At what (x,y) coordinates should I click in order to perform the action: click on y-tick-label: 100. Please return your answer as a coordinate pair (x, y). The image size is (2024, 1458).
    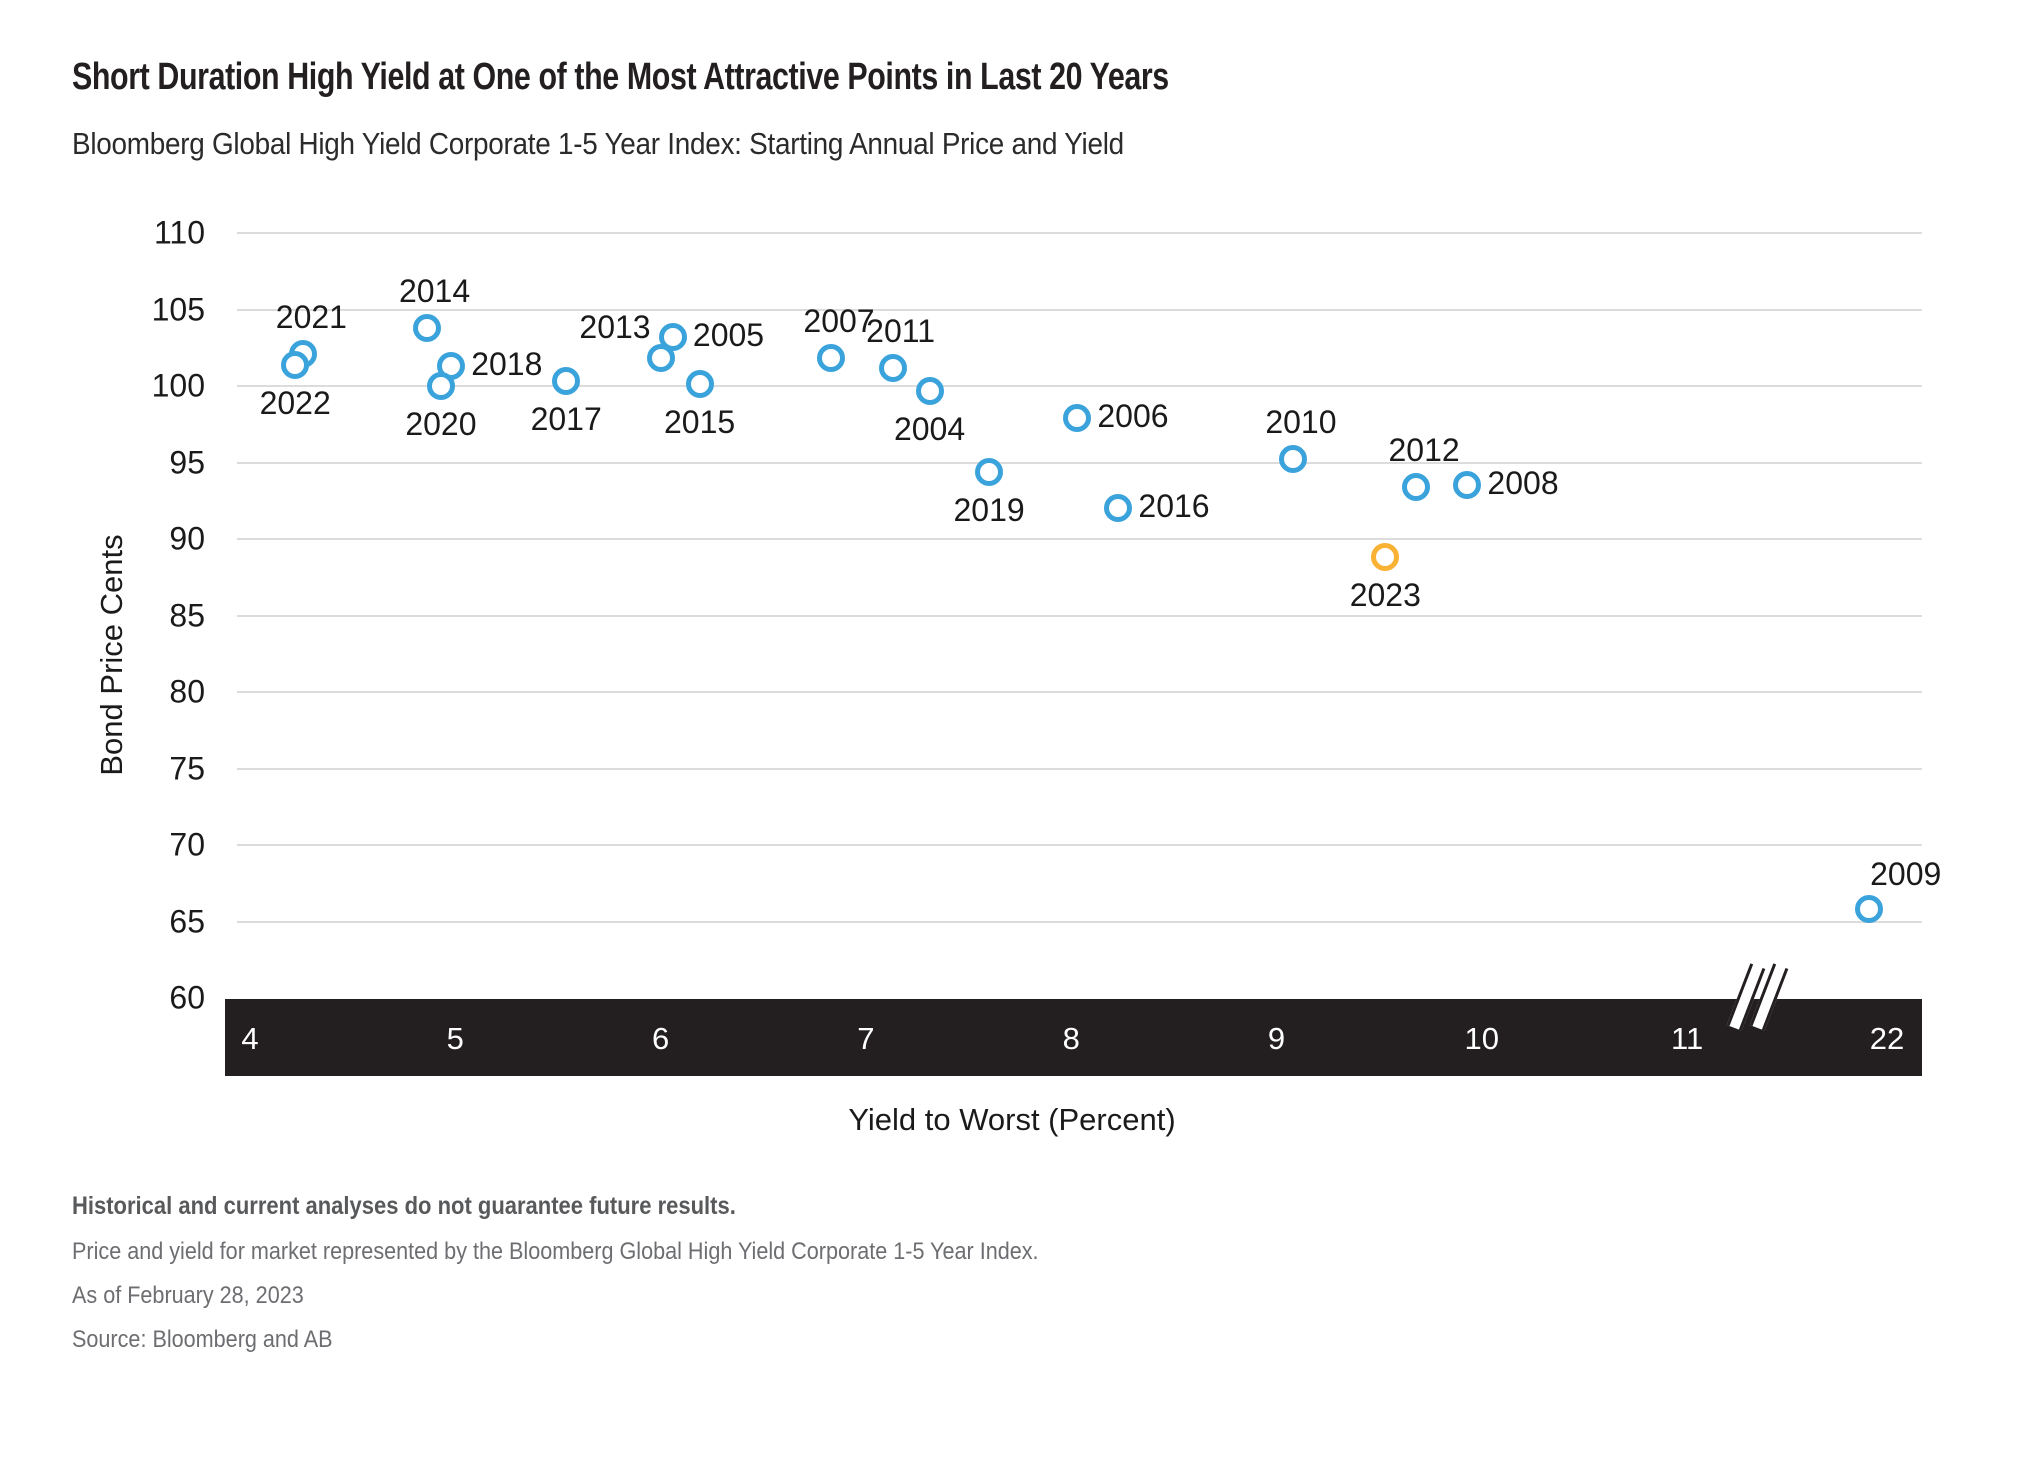
    Looking at the image, I should click on (178, 385).